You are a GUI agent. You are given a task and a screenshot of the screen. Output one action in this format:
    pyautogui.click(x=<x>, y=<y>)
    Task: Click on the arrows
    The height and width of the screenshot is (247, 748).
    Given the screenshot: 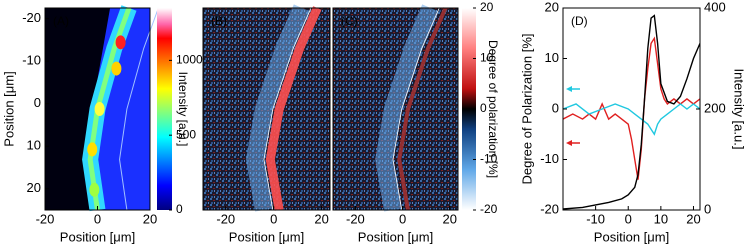 What is the action you would take?
    pyautogui.click(x=573, y=116)
    